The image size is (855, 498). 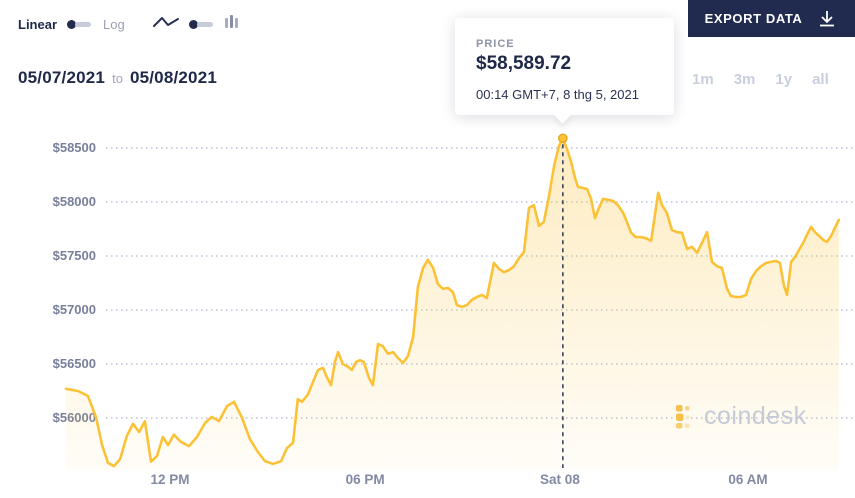 What do you see at coordinates (563, 138) in the screenshot?
I see `peak-marker` at bounding box center [563, 138].